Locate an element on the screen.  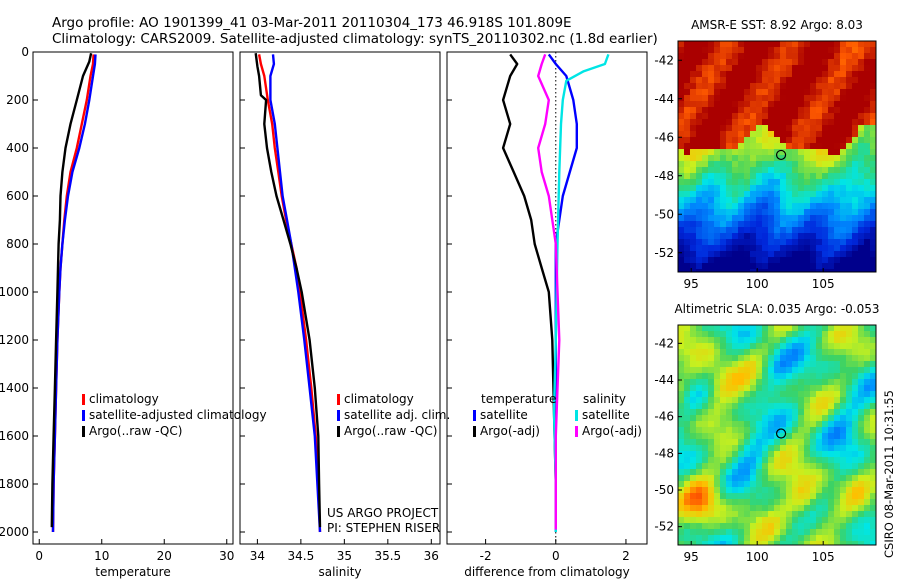
salinity-line-argo-raw-qc is located at coordinates (288, 290).